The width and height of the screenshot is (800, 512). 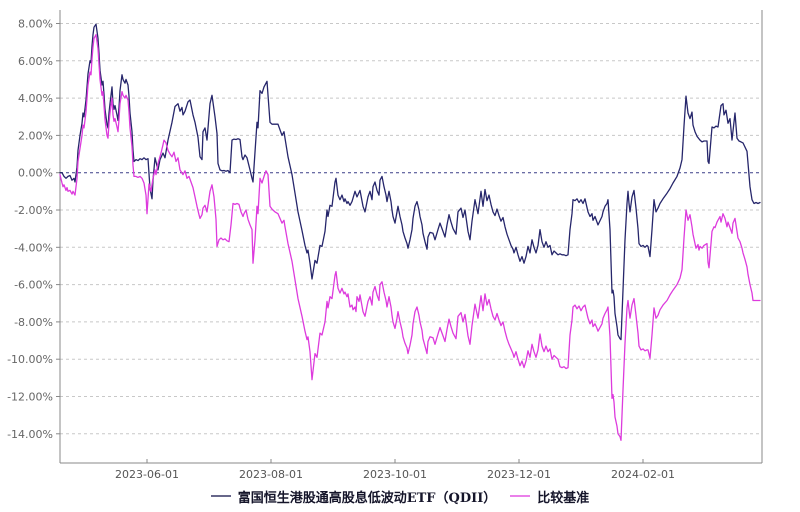 I want to click on x-tick-label: 2023-10-01, so click(x=395, y=474).